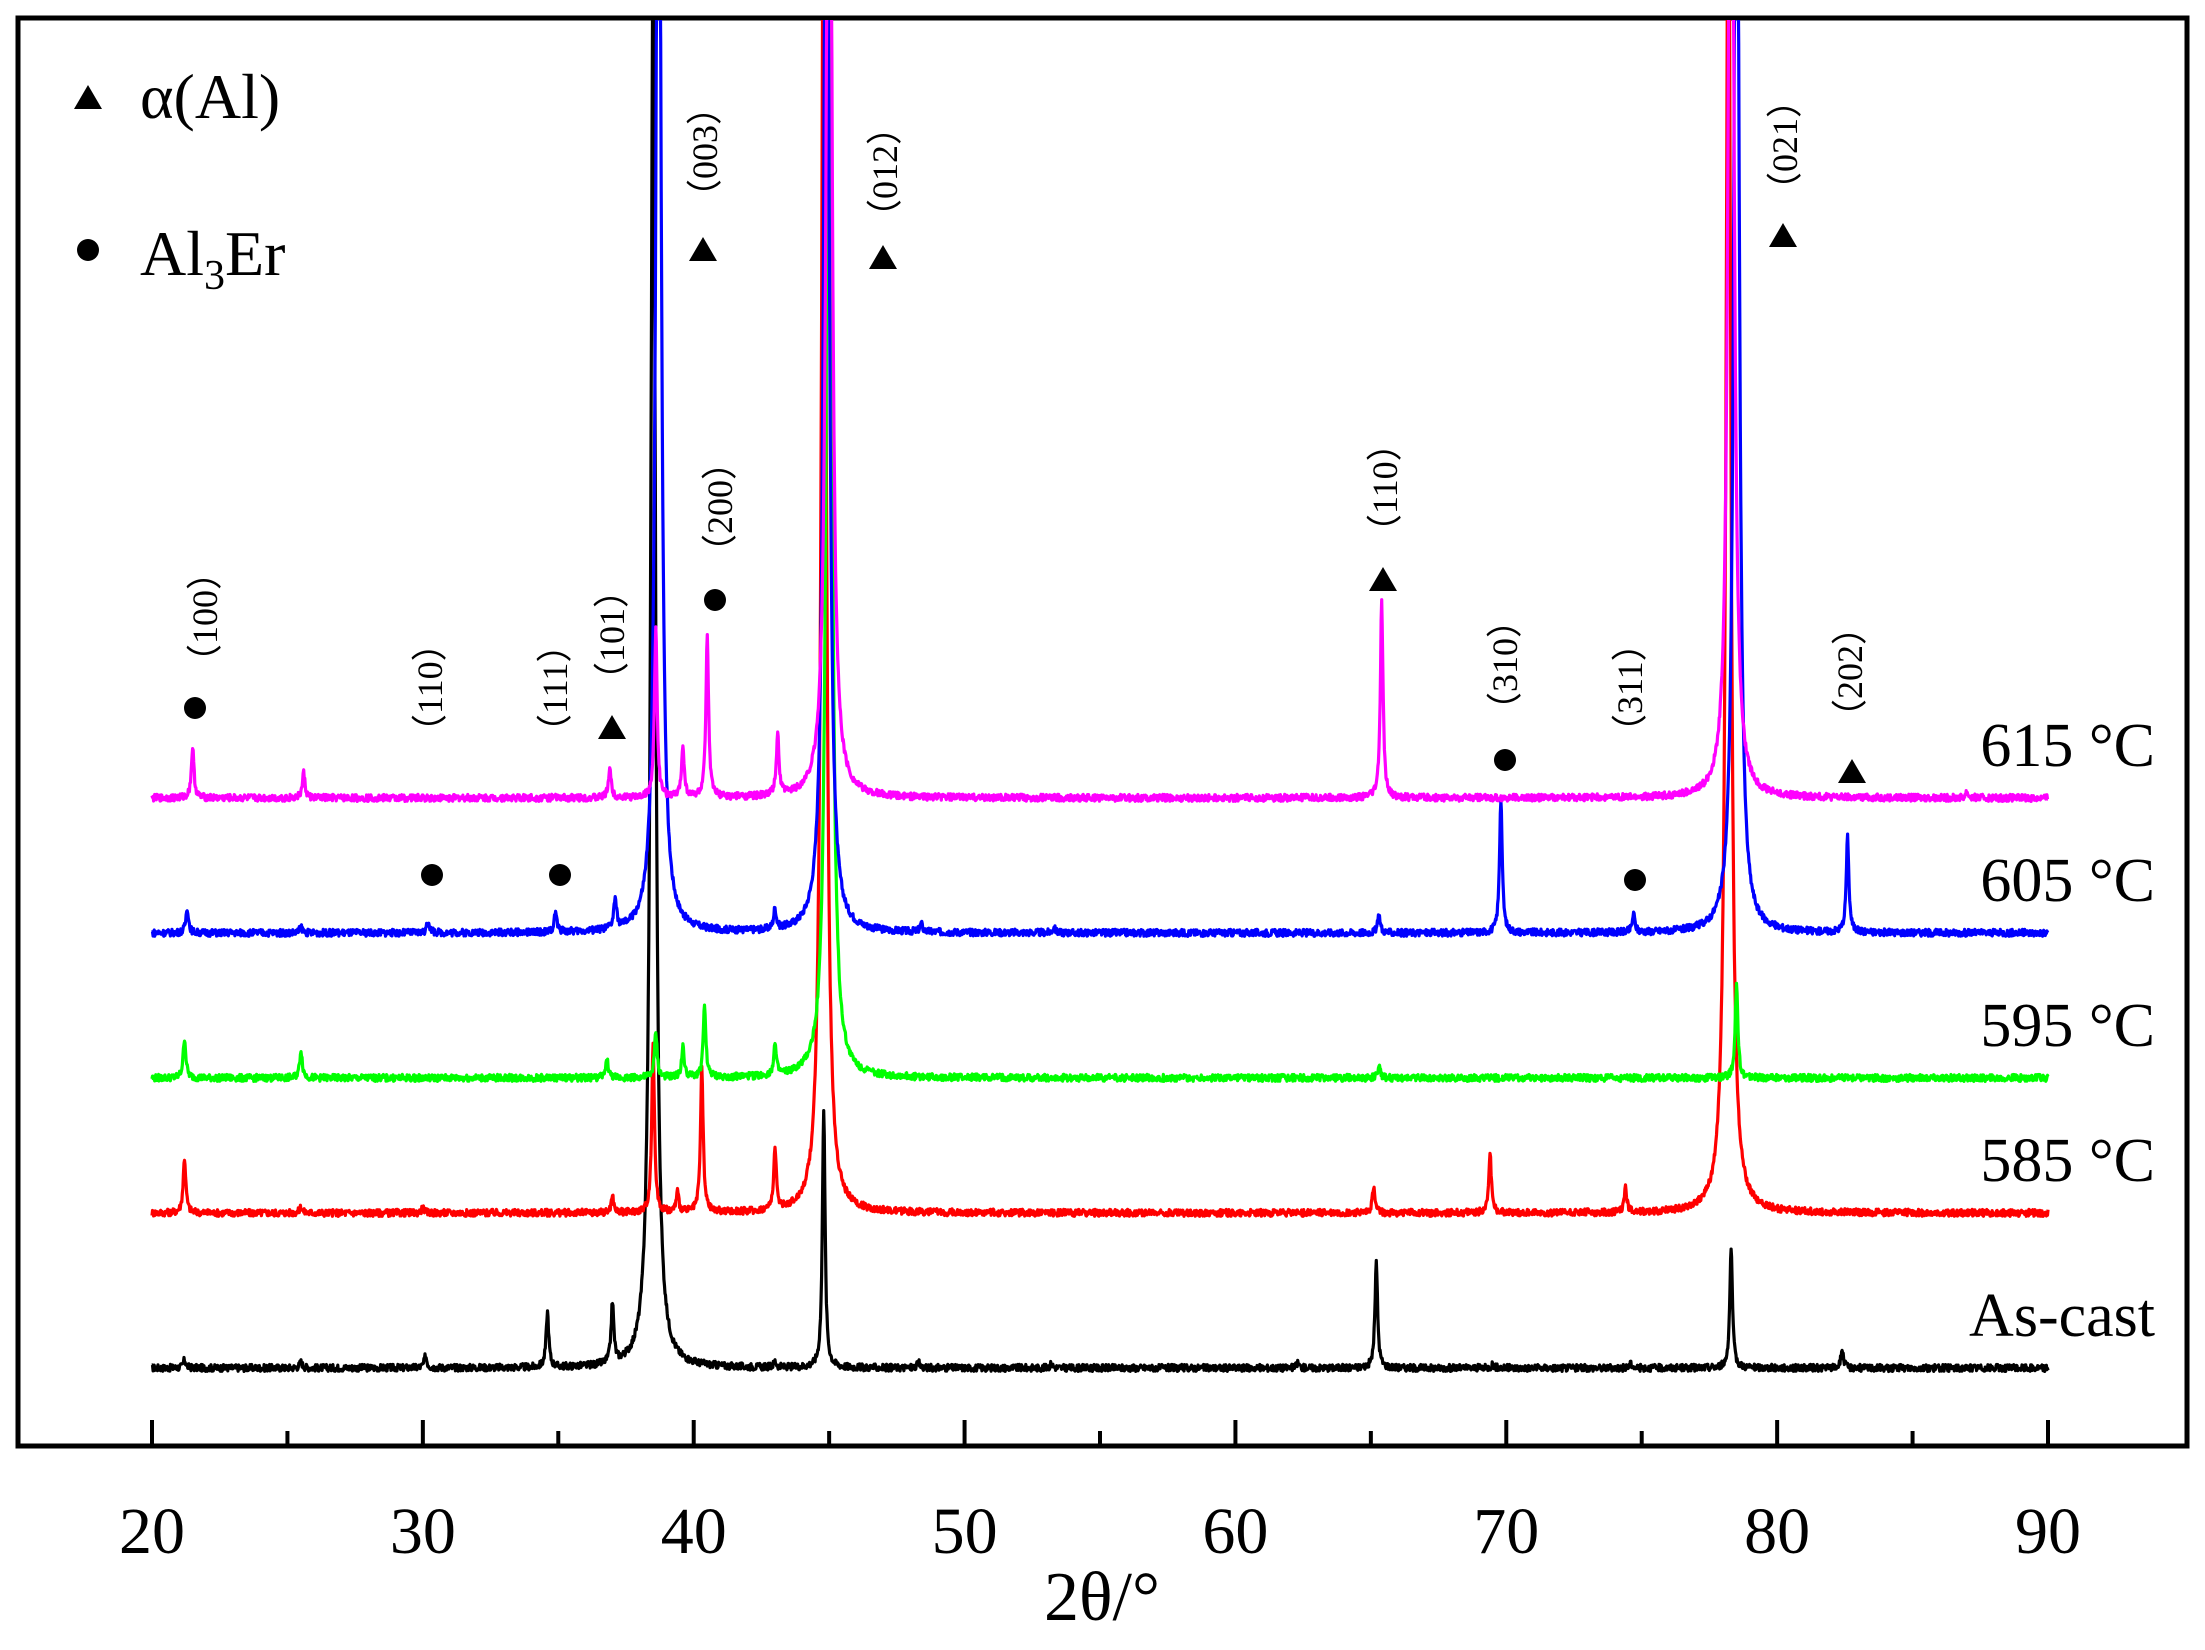  What do you see at coordinates (965, 1531) in the screenshot?
I see `x-tick-label: 50` at bounding box center [965, 1531].